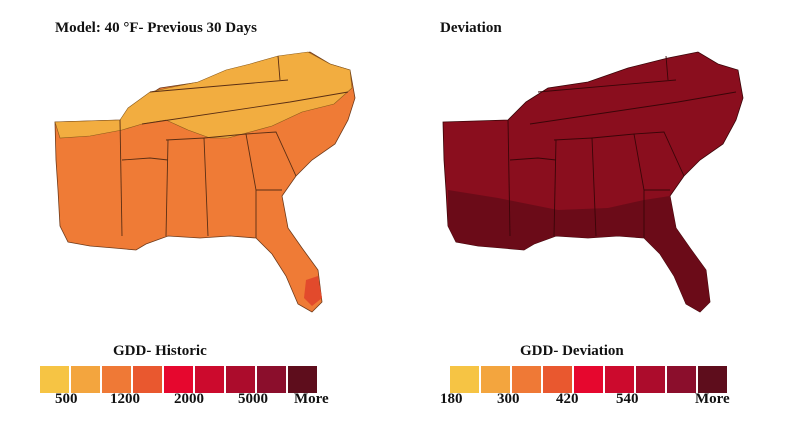 Image resolution: width=800 pixels, height=423 pixels. I want to click on deviation-tick-300: 300, so click(508, 399).